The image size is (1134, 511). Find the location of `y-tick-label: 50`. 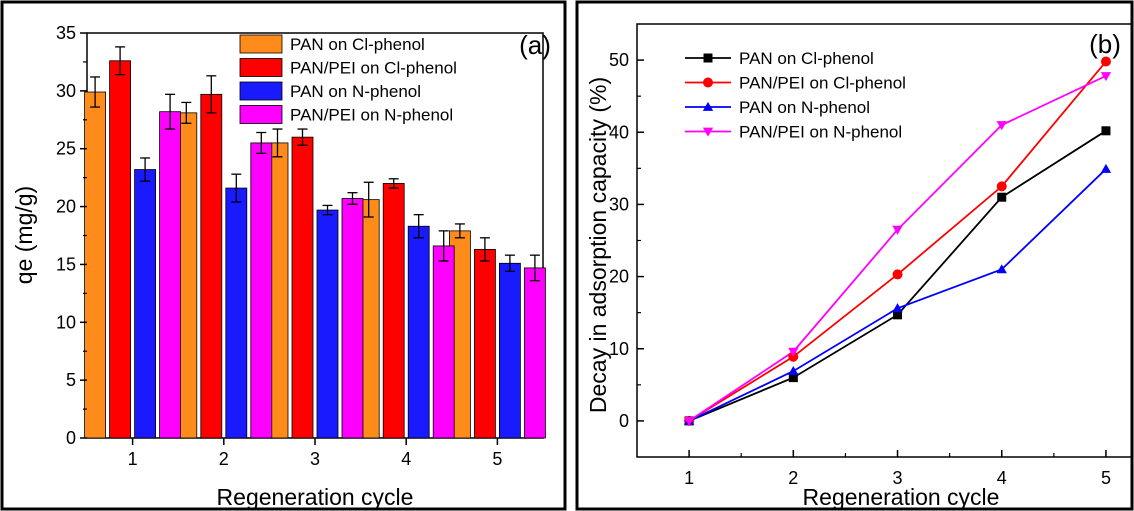

y-tick-label: 50 is located at coordinates (619, 60).